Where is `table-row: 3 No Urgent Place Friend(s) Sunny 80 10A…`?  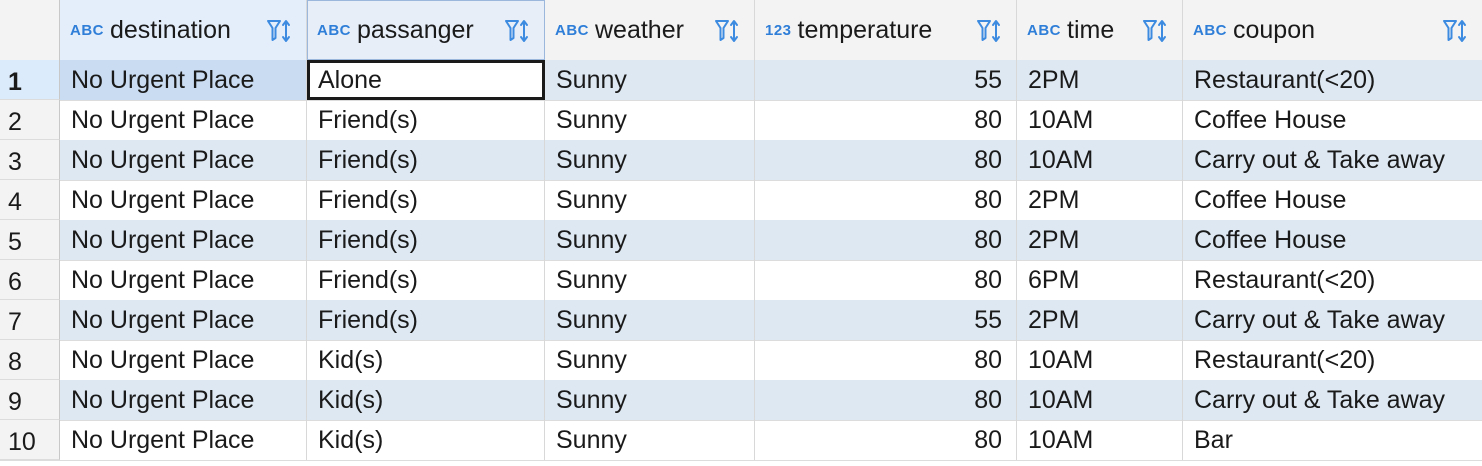
table-row: 3 No Urgent Place Friend(s) Sunny 80 10A… is located at coordinates (741, 160).